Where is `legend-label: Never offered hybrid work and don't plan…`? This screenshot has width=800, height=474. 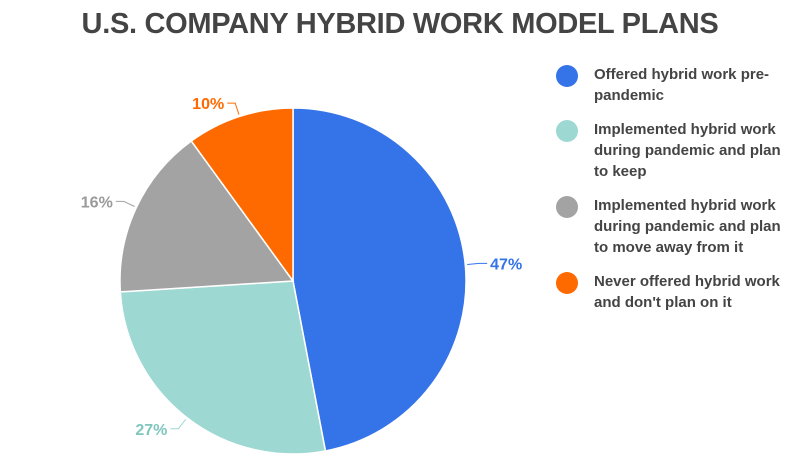
legend-label: Never offered hybrid work and don't plan… is located at coordinates (687, 292).